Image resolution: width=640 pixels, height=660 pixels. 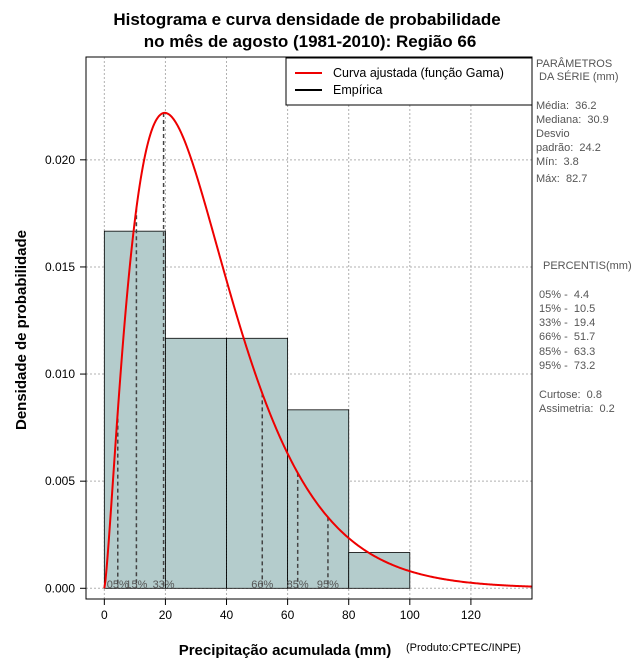 I want to click on x-axis: 0 20 40 60 80 100 120, so click(x=291, y=610).